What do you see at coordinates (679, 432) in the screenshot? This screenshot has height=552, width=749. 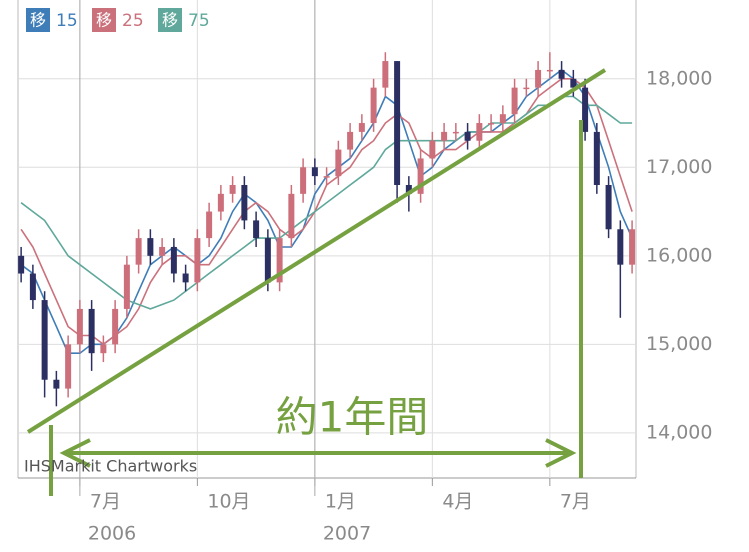 I see `y-tick-label: 14,000` at bounding box center [679, 432].